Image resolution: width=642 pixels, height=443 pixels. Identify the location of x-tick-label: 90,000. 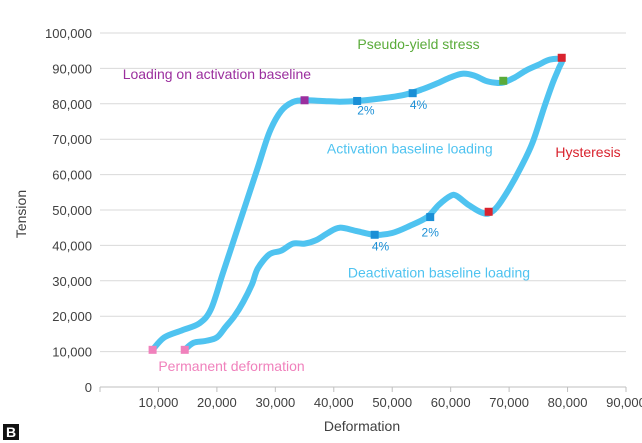
(624, 402).